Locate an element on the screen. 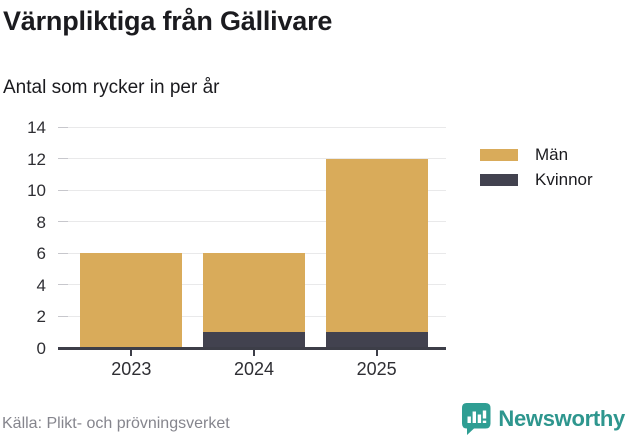 This screenshot has width=631, height=439. x-tick-label: 2025 is located at coordinates (376, 369).